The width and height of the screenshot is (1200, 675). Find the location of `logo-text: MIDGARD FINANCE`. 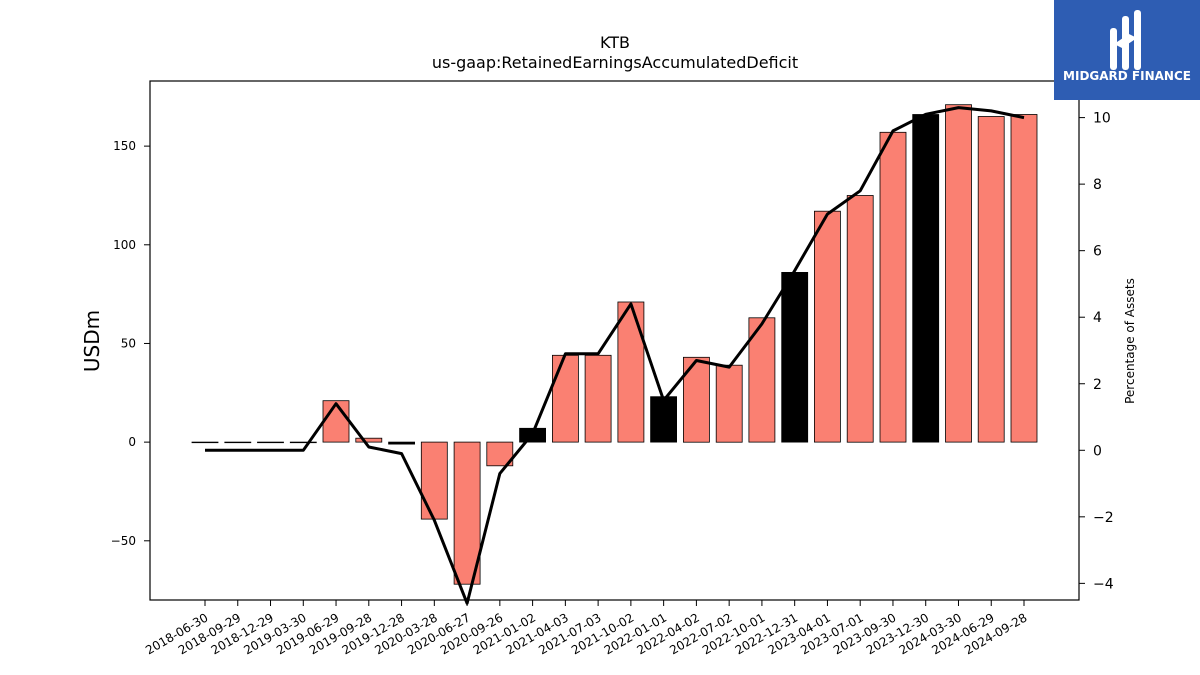

logo-text: MIDGARD FINANCE is located at coordinates (1127, 76).